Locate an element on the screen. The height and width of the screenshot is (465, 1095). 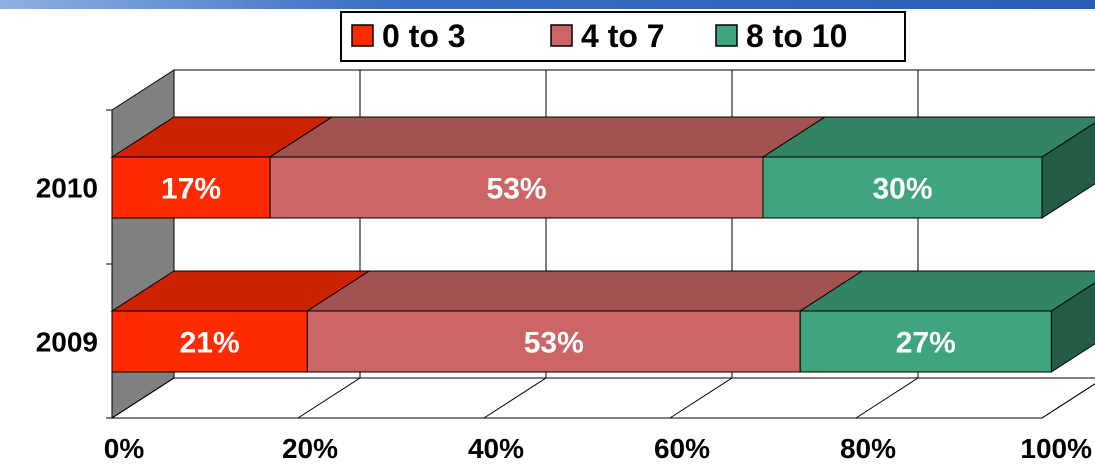
category-labels: 2010 2009 is located at coordinates (67, 265).